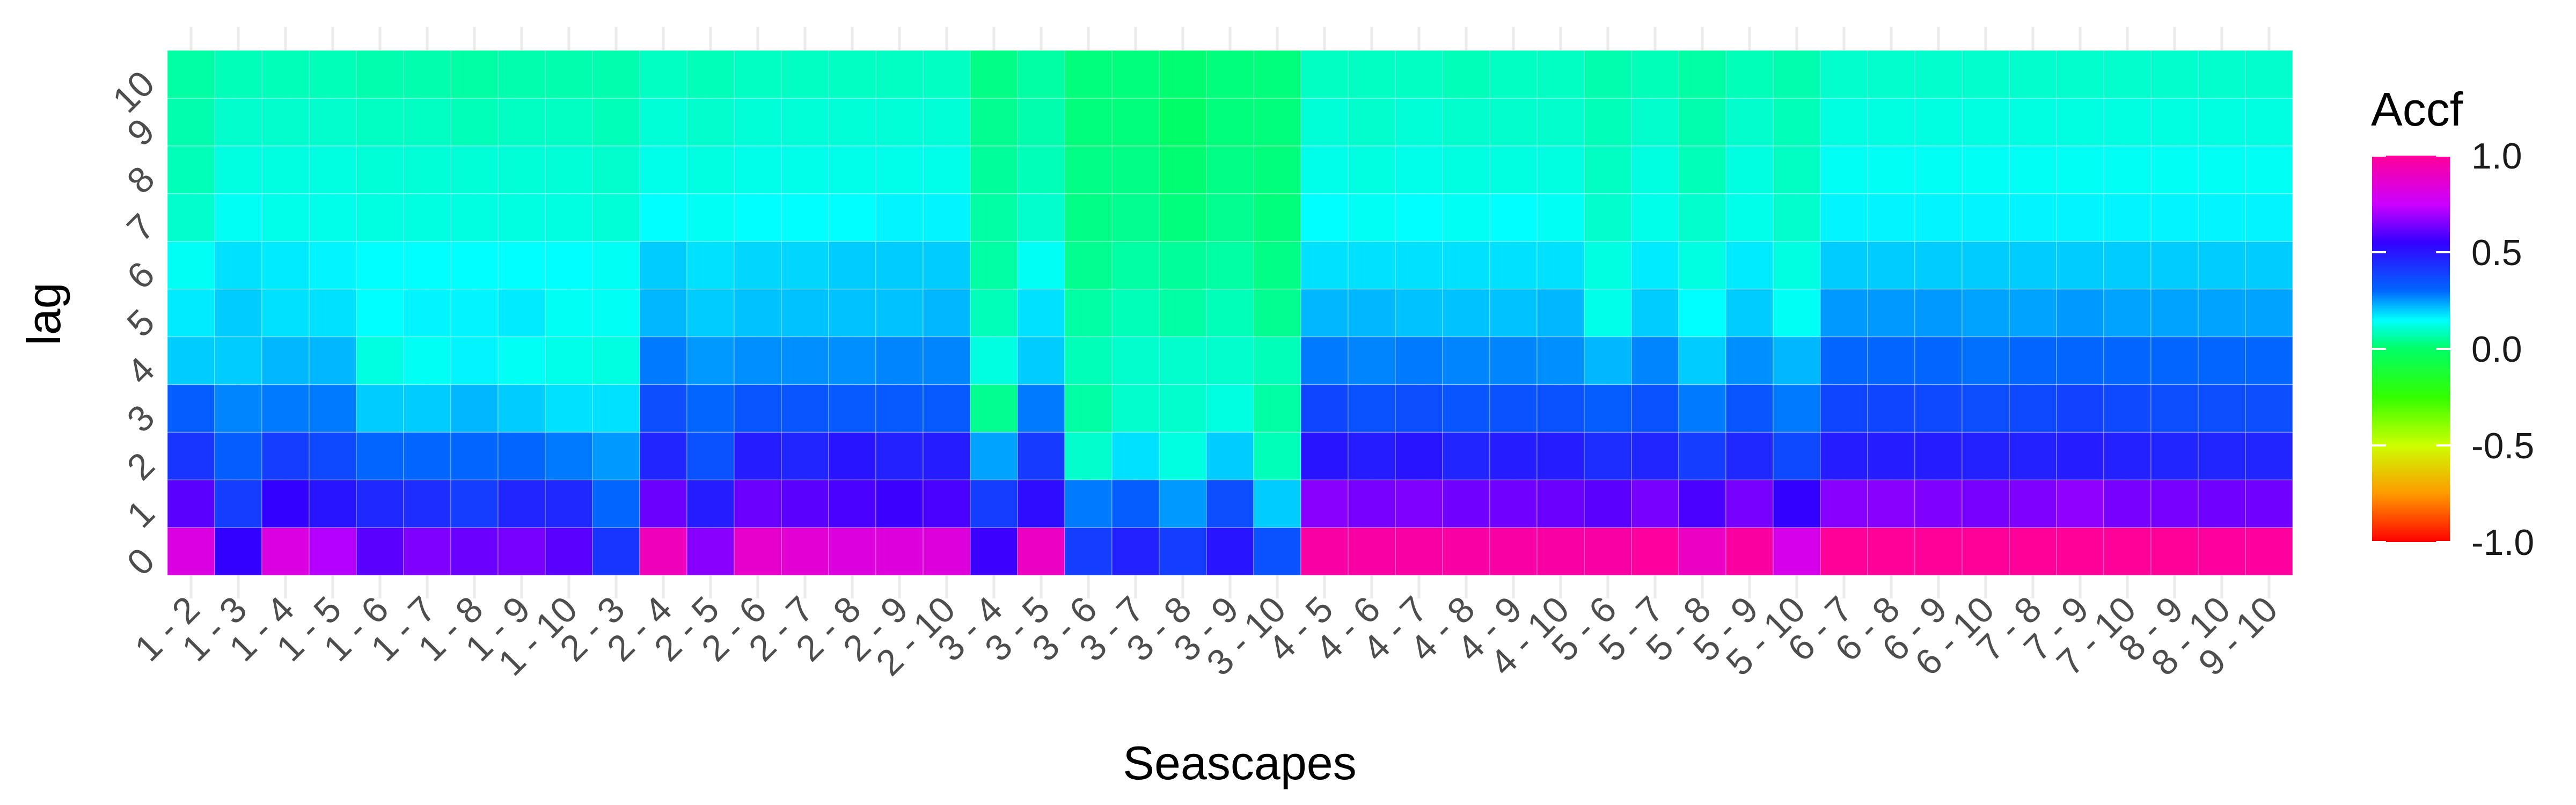 The width and height of the screenshot is (2576, 805). I want to click on y-tick-label: 7, so click(140, 227).